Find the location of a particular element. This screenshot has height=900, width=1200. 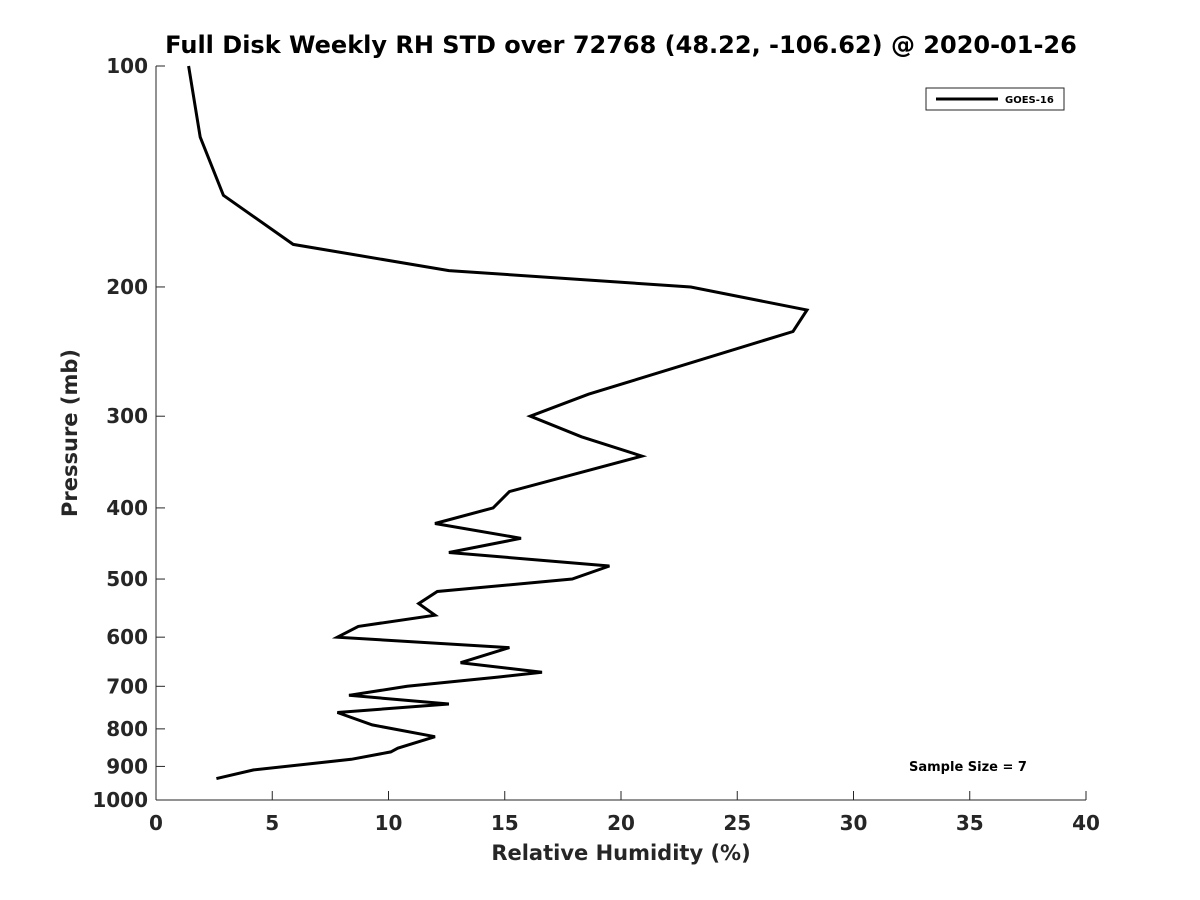

legend-label-goes-16: GOES-16 is located at coordinates (1029, 100).